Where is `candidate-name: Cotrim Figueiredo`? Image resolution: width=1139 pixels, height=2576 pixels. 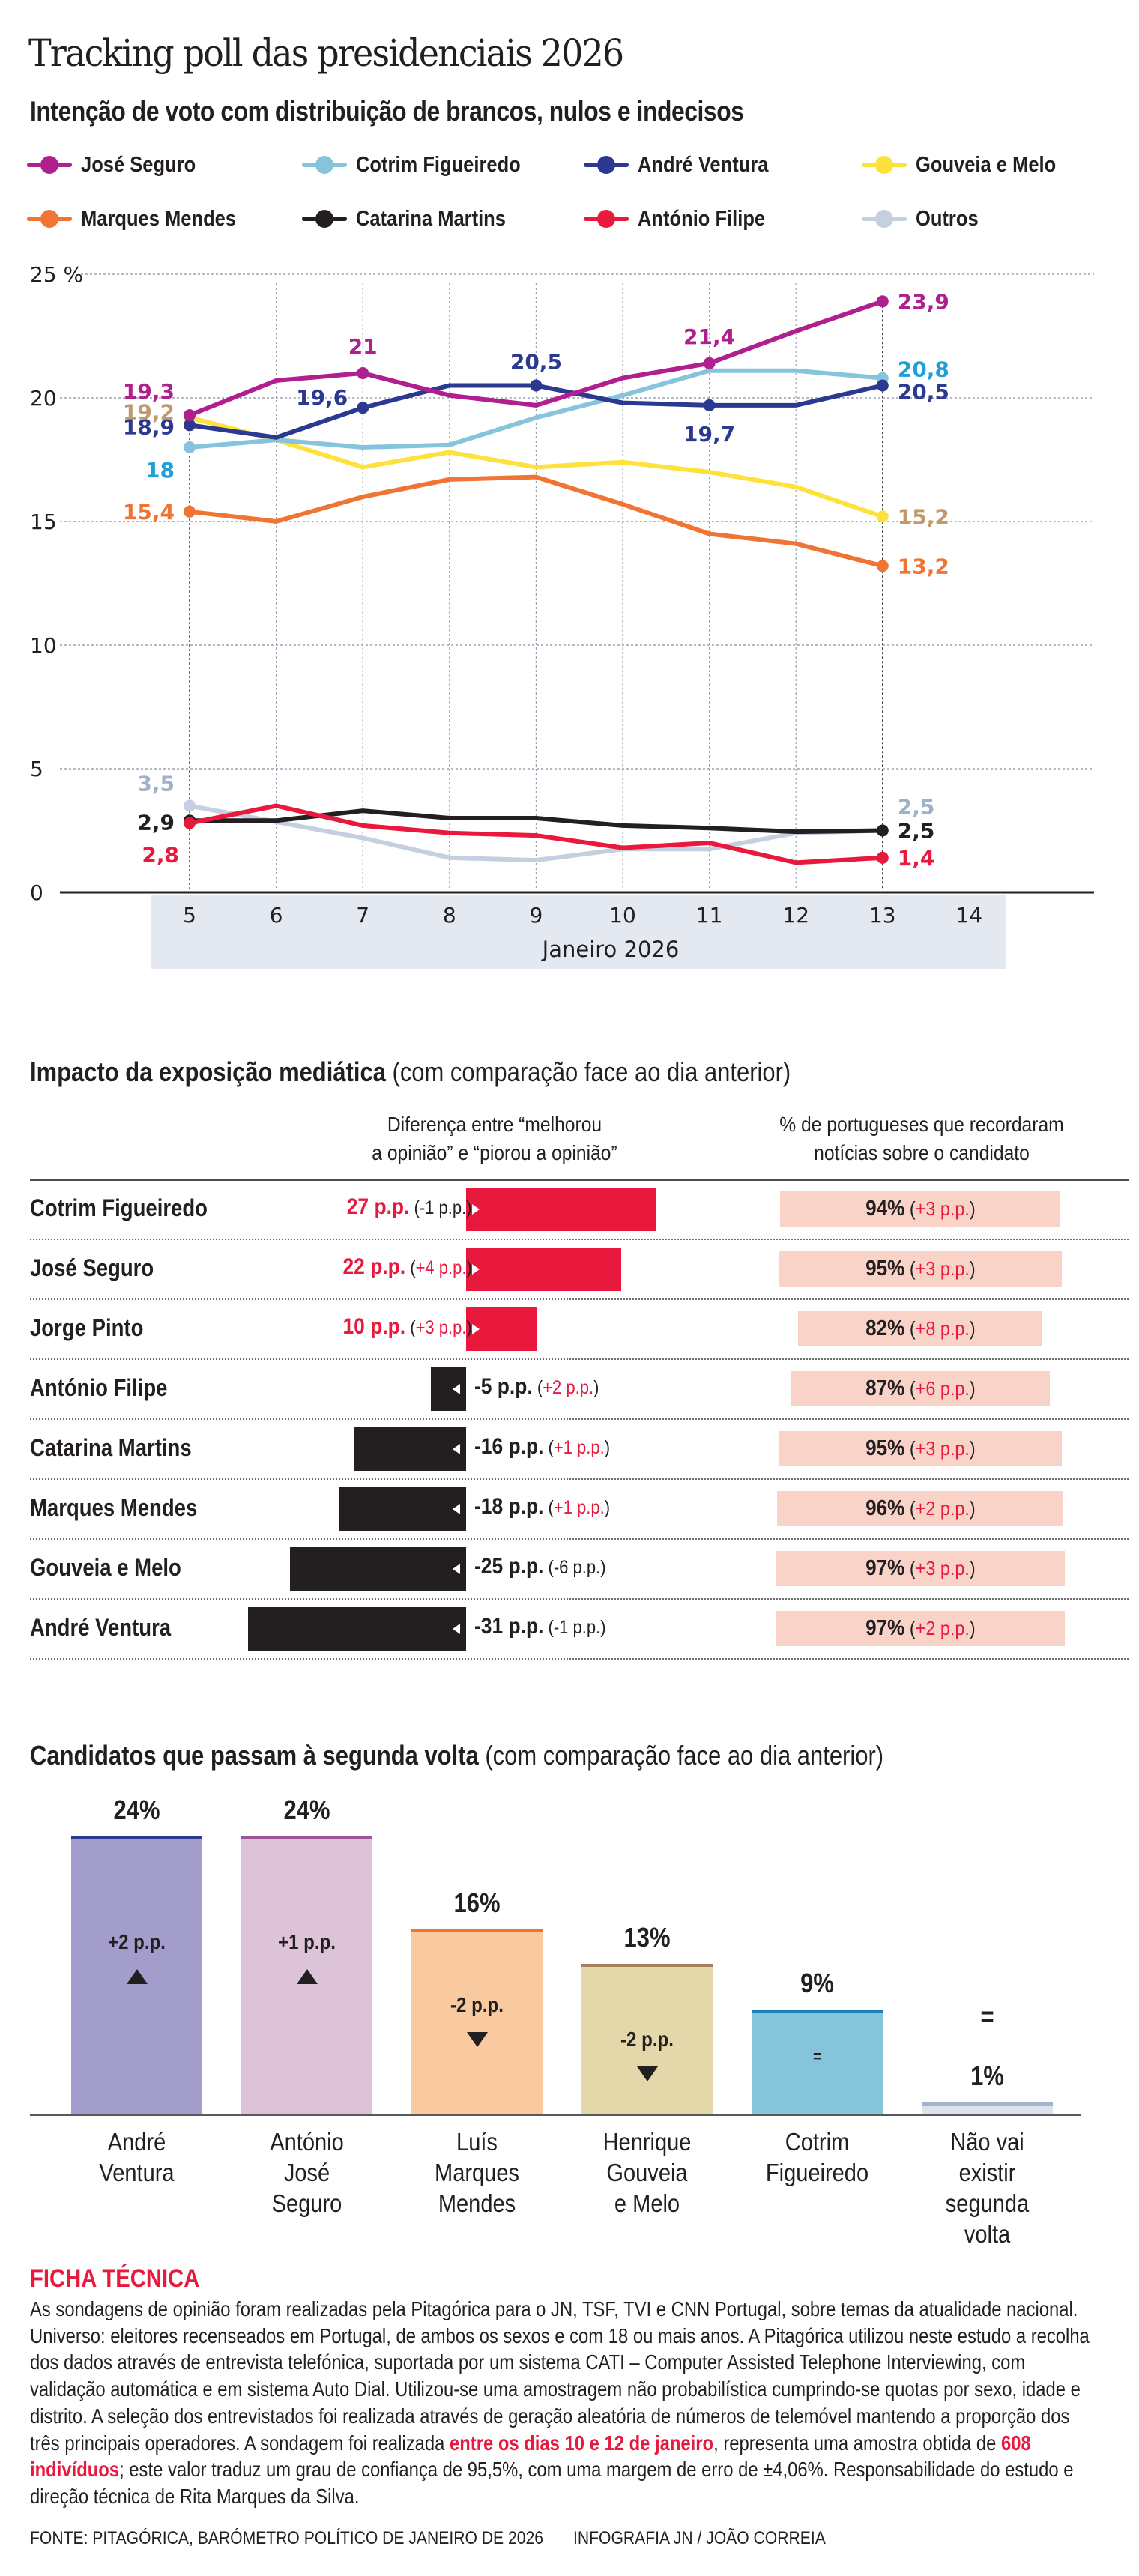
candidate-name: Cotrim Figueiredo is located at coordinates (119, 1207).